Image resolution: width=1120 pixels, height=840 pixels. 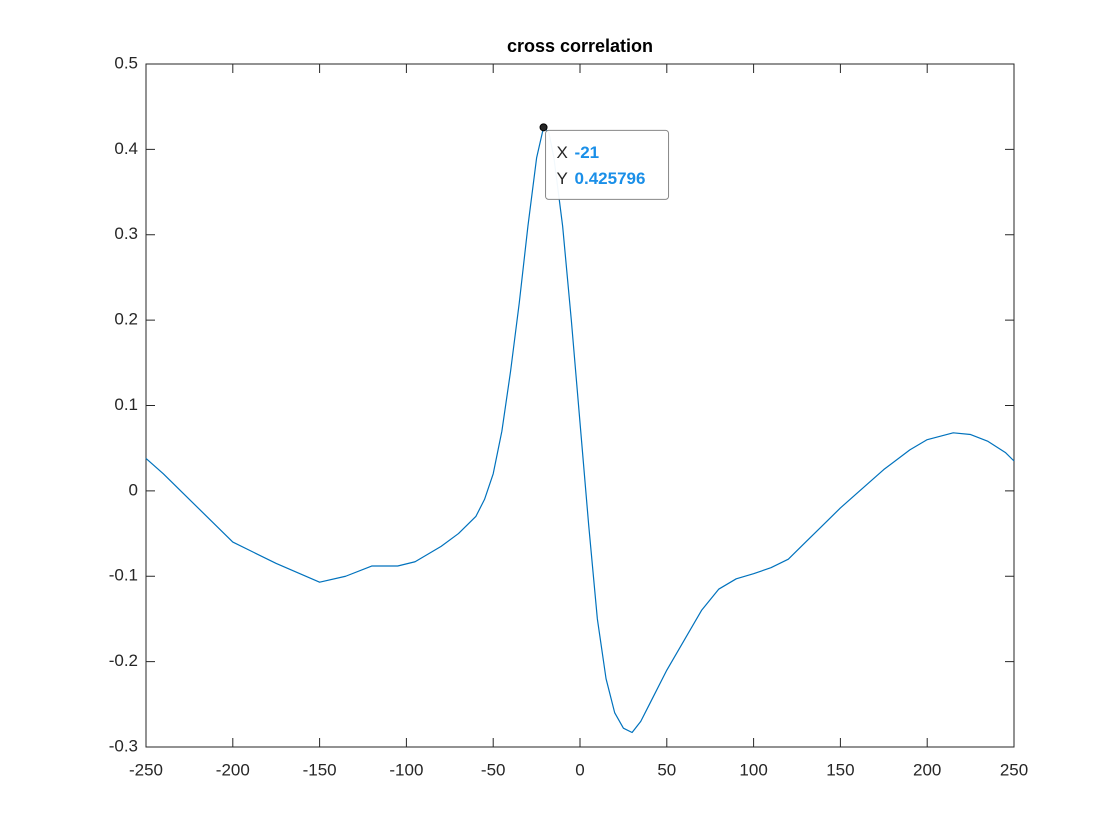 What do you see at coordinates (562, 178) in the screenshot?
I see `datatip-y-label: Y` at bounding box center [562, 178].